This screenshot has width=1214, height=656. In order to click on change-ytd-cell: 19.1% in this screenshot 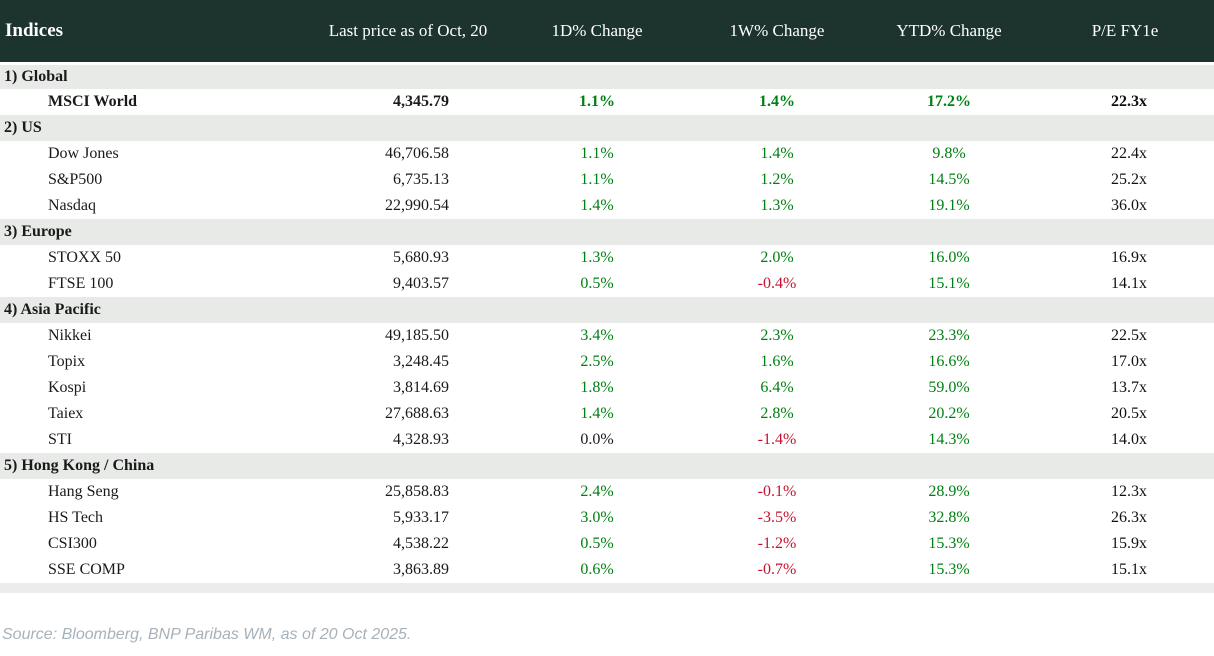, I will do `click(949, 205)`.